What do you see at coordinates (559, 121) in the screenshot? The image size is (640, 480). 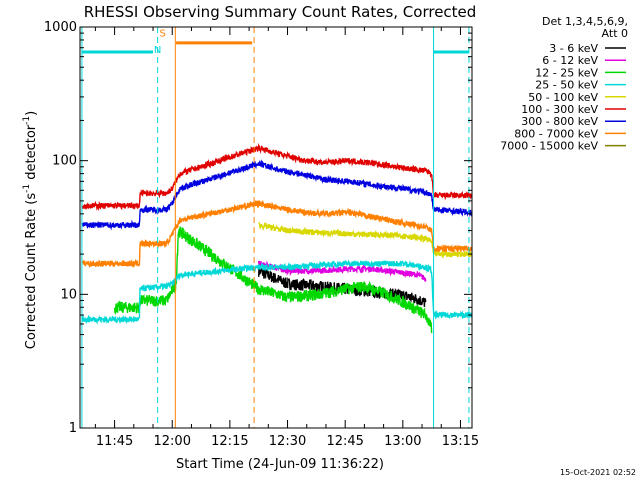 I see `legend-label-6: 300 - 800 keV` at bounding box center [559, 121].